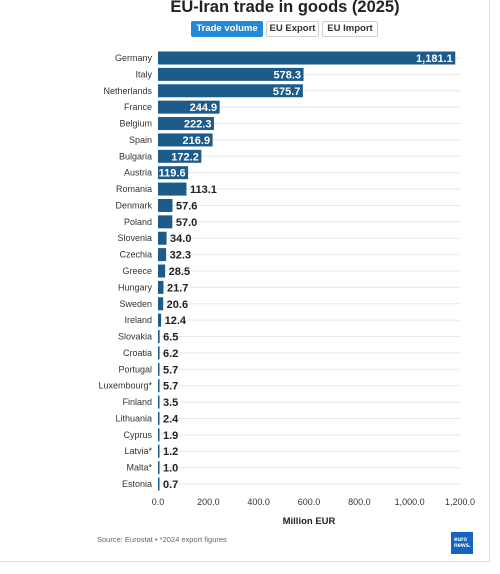 The height and width of the screenshot is (574, 500). What do you see at coordinates (180, 256) in the screenshot?
I see `value-label: 32.3` at bounding box center [180, 256].